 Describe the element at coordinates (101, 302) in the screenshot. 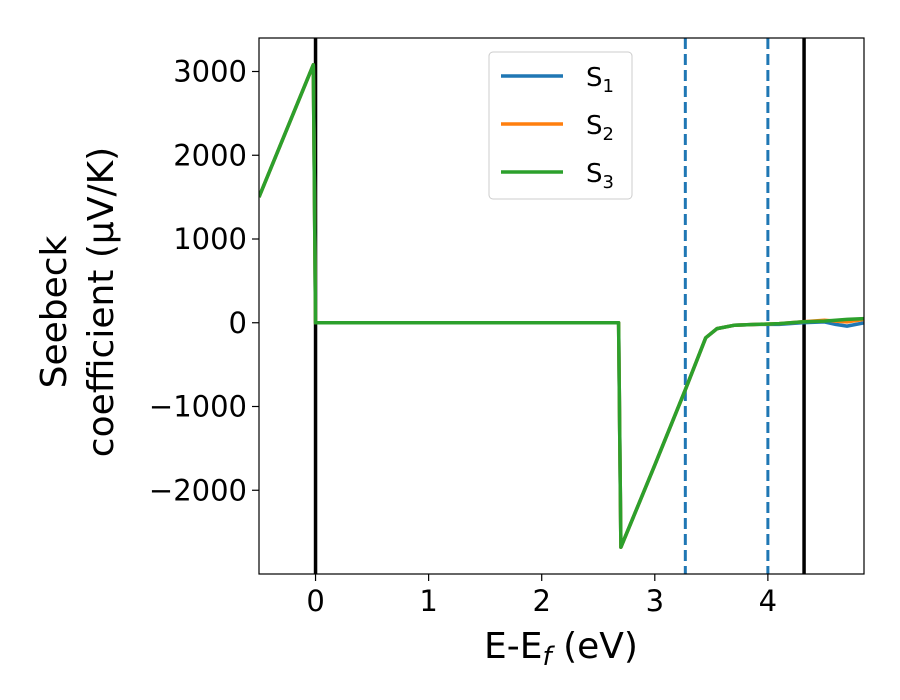

I see `y-axis-label-line2: coefficient (μV/K)` at that location.